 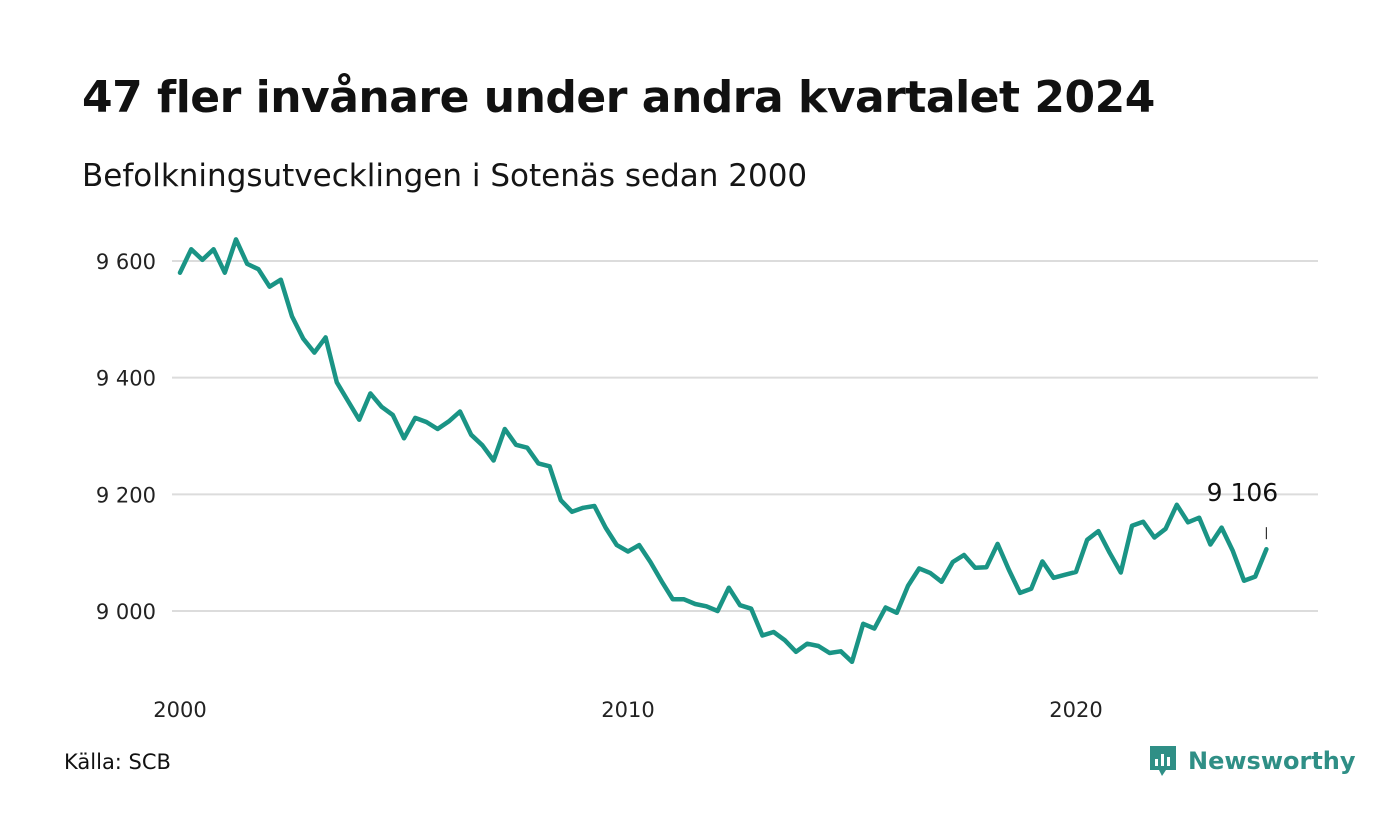 I want to click on end-value-label: 9 106, so click(x=1243, y=492).